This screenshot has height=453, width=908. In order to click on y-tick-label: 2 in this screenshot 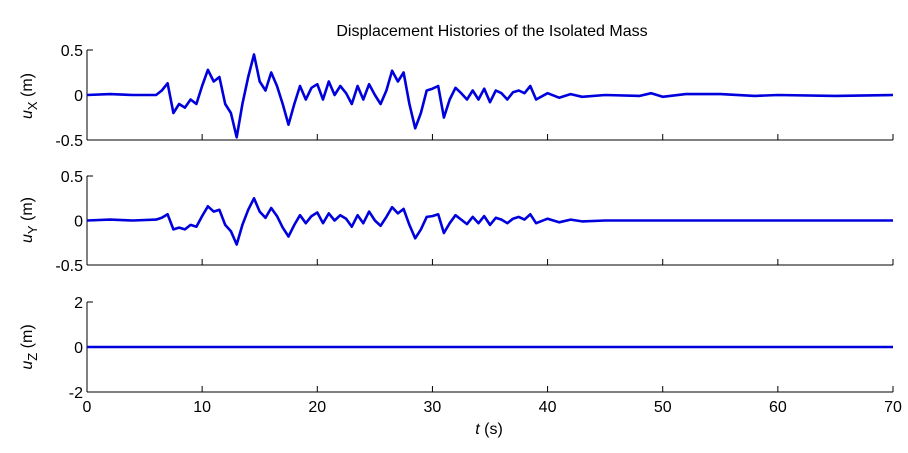, I will do `click(78, 303)`.